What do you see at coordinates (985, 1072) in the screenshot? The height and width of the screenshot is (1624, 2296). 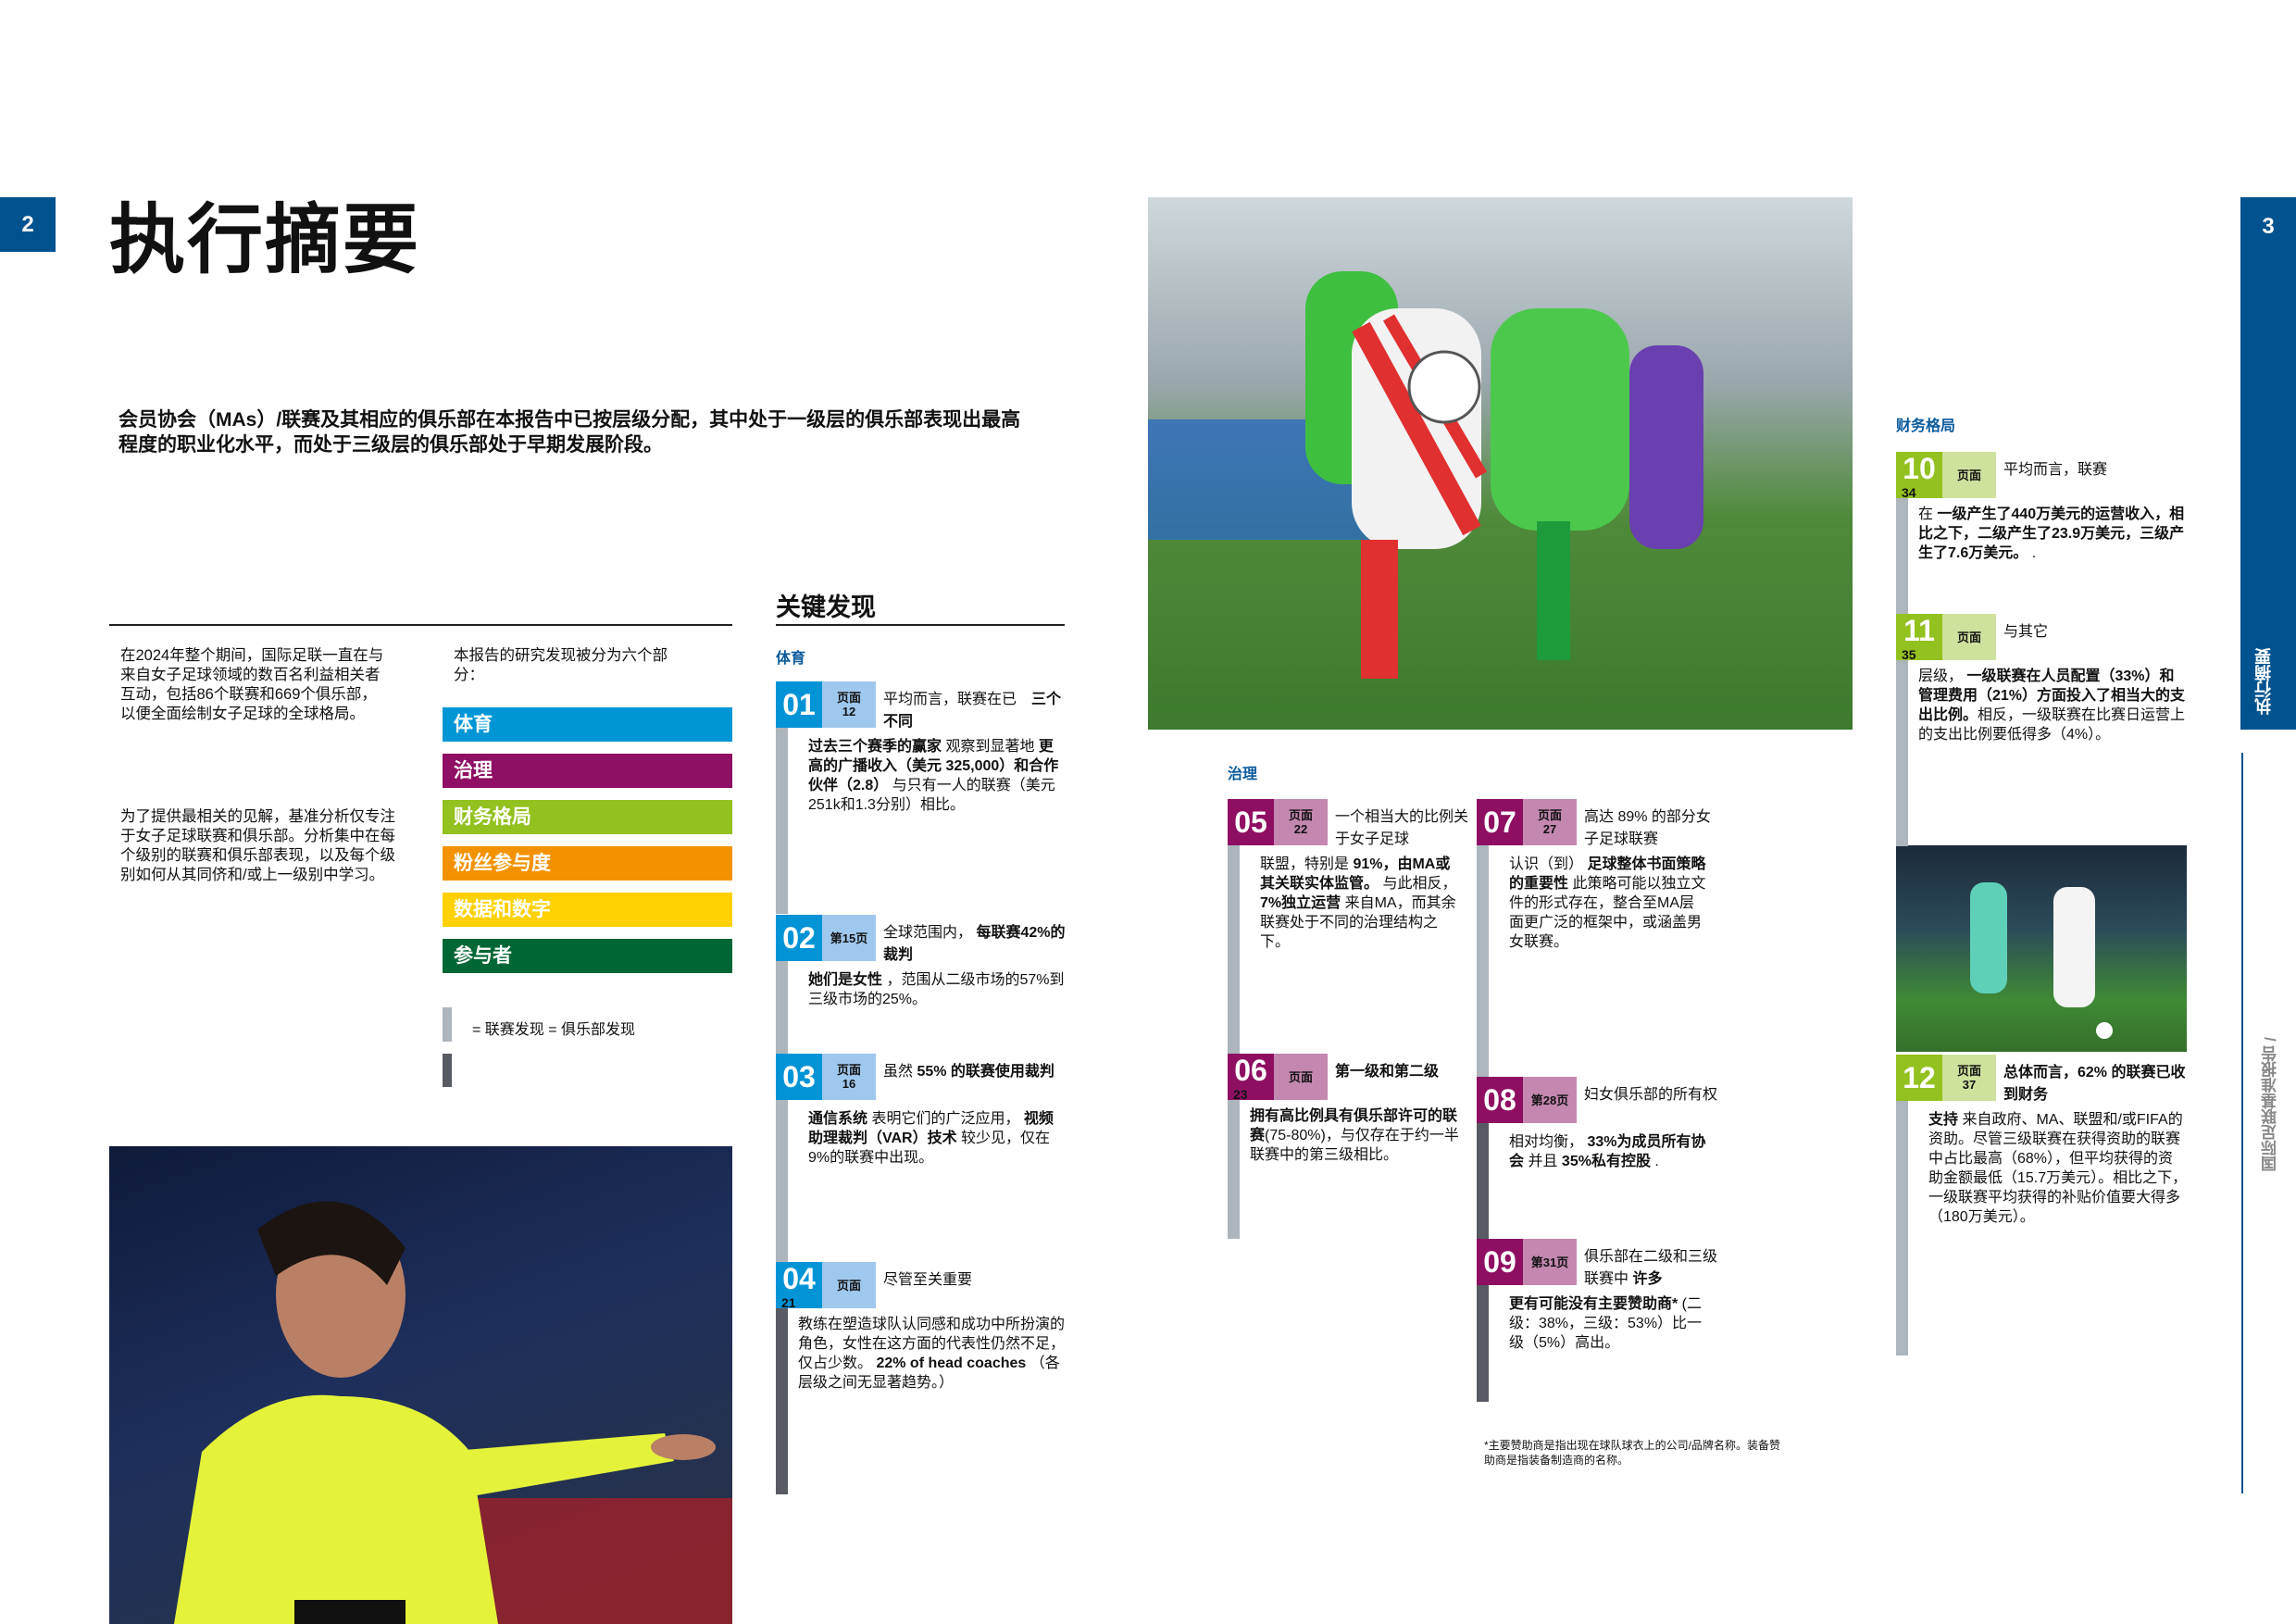 I see `text-segment: 55% 的联赛使用裁判` at bounding box center [985, 1072].